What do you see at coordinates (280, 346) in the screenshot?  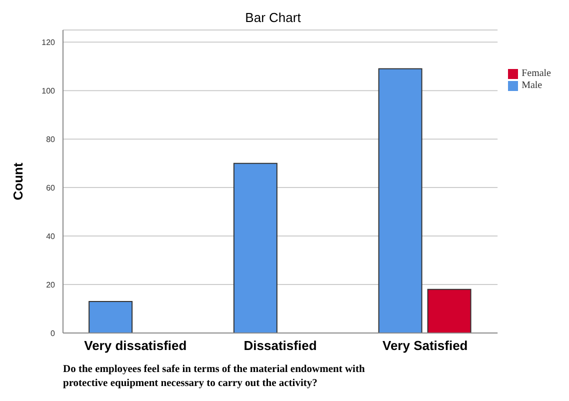 I see `x-tick-label: Dissatisfied` at bounding box center [280, 346].